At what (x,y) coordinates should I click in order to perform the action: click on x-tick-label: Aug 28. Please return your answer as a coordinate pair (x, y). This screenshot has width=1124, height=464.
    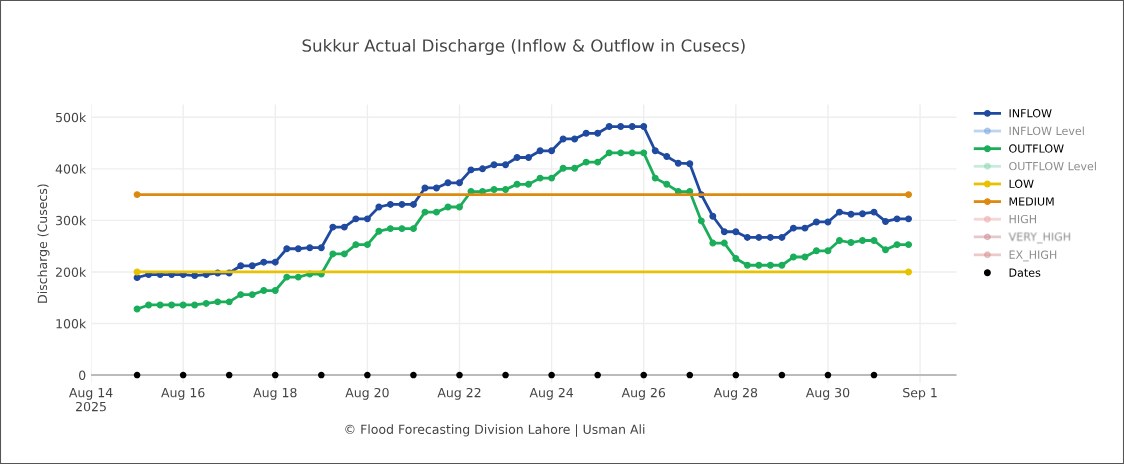
    Looking at the image, I should click on (735, 393).